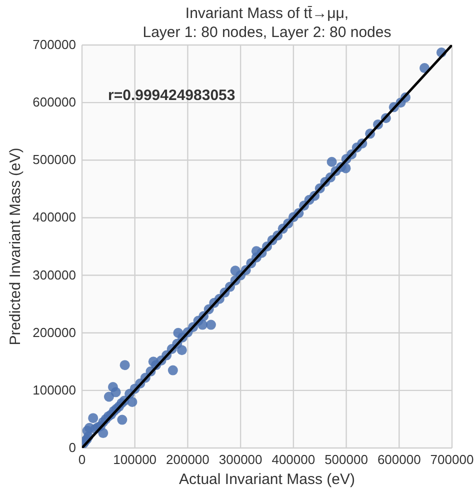  Describe the element at coordinates (267, 32) in the screenshot. I see `chart-subtitle: Layer 1: 80 nodes, Layer 2: 80 nodes` at that location.